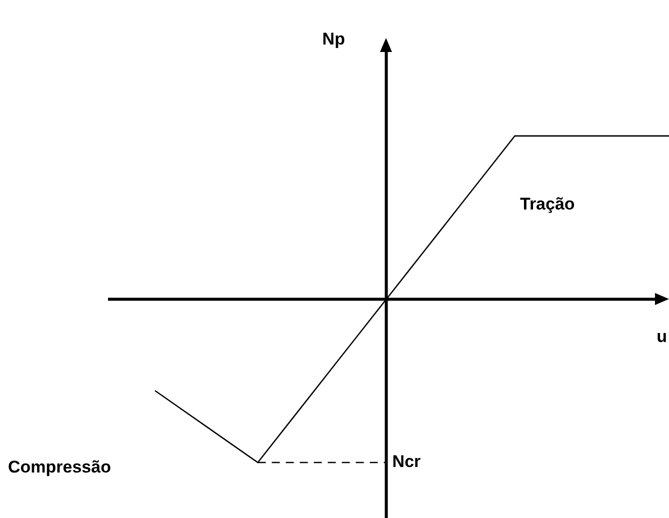  I want to click on annotation: Tração, so click(547, 204).